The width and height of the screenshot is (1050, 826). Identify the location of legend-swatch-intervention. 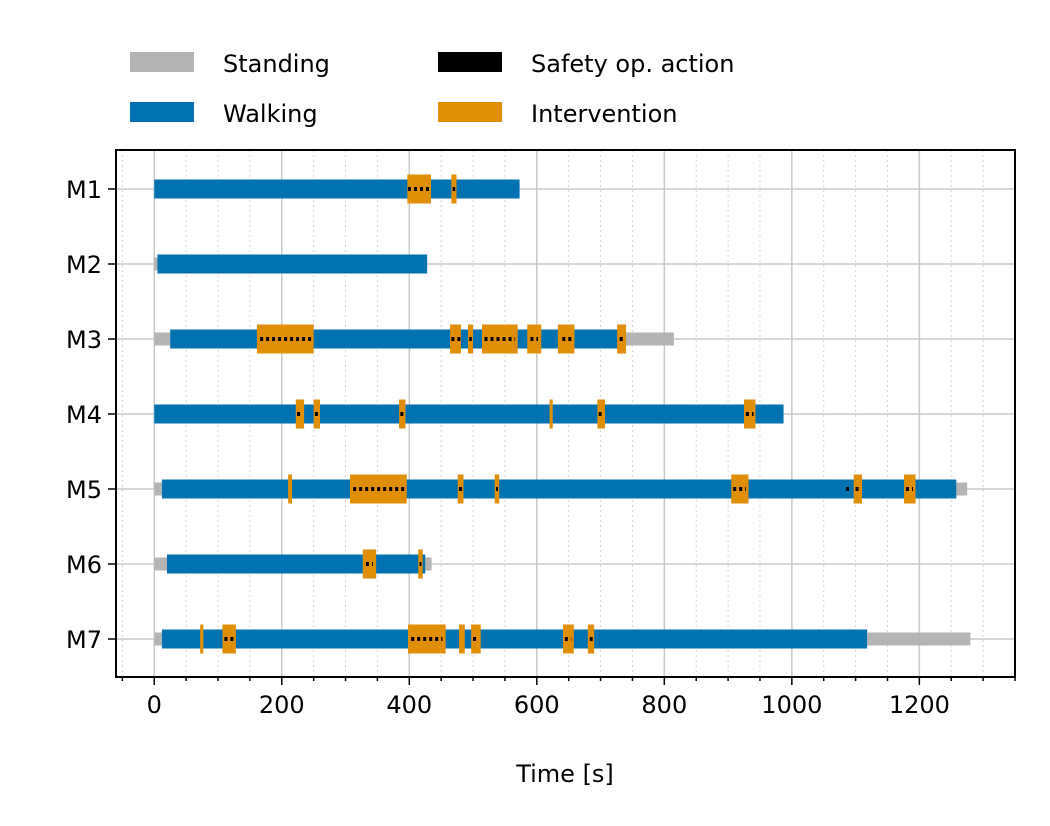
(470, 112).